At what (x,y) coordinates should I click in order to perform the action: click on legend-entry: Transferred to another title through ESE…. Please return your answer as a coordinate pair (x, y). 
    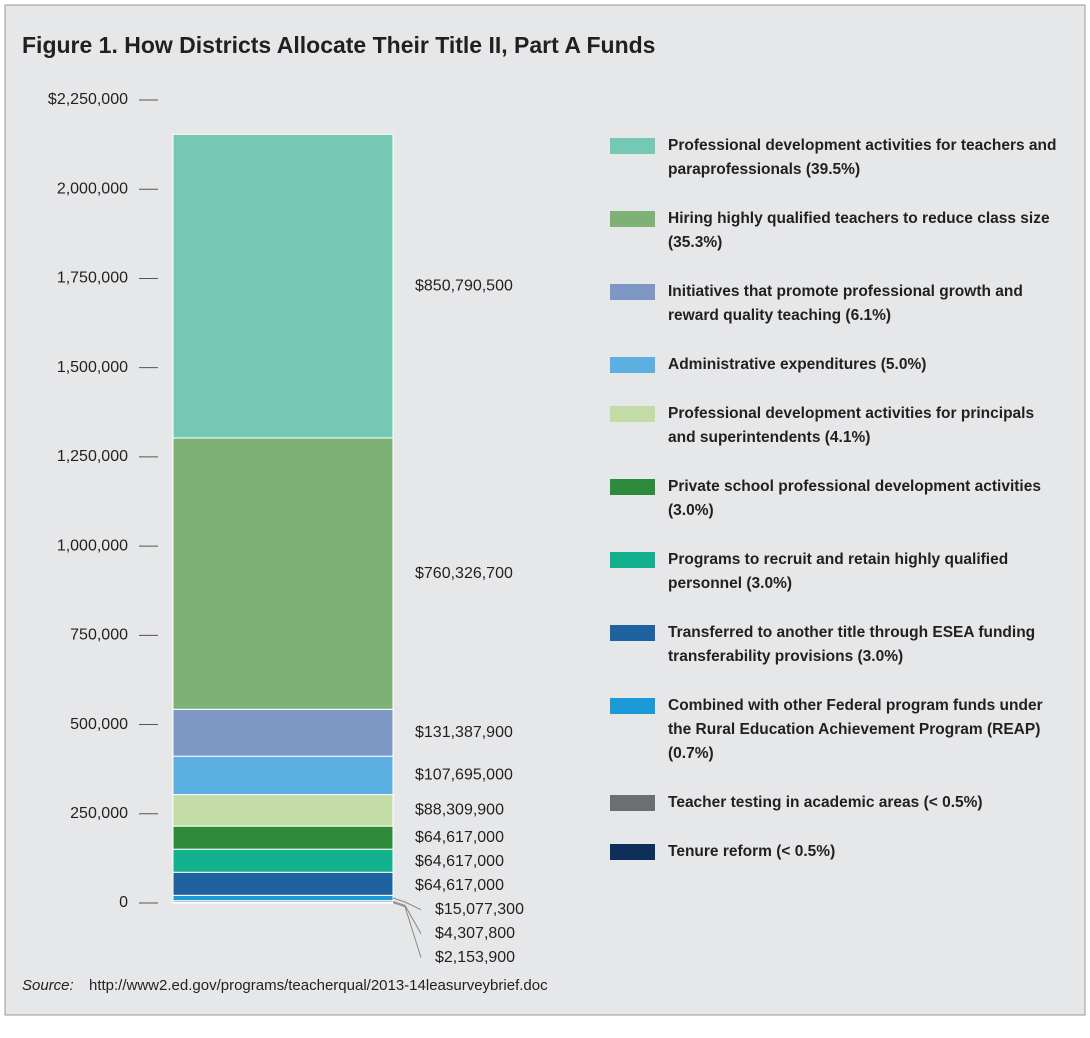
    Looking at the image, I should click on (835, 645).